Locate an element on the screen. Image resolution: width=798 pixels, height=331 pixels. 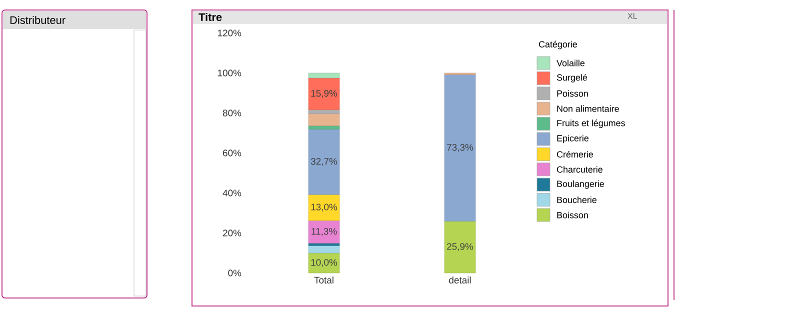
legend-label: Boulangerie is located at coordinates (580, 184).